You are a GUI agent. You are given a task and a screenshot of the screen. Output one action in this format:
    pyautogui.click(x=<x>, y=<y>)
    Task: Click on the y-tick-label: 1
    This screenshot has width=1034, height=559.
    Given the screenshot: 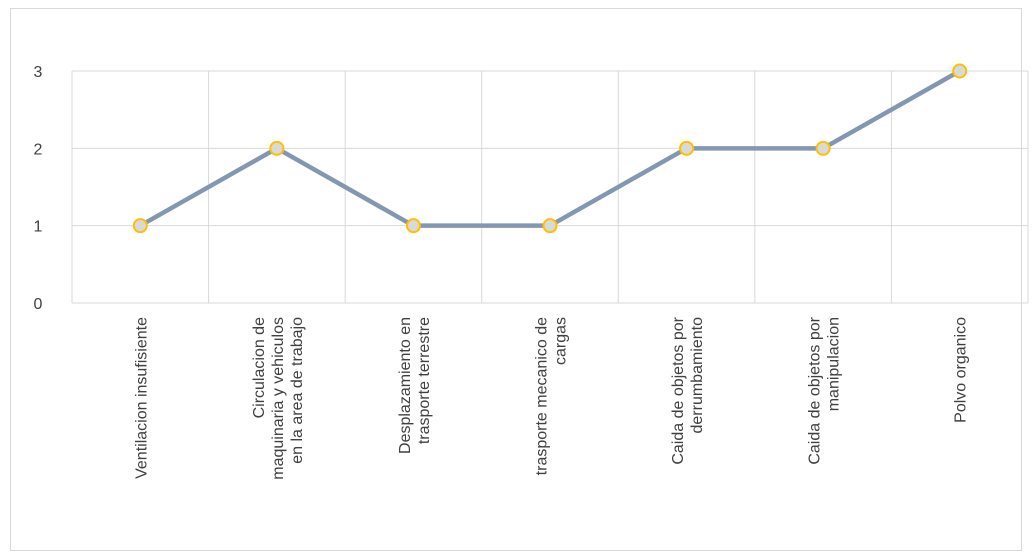 What is the action you would take?
    pyautogui.click(x=38, y=227)
    